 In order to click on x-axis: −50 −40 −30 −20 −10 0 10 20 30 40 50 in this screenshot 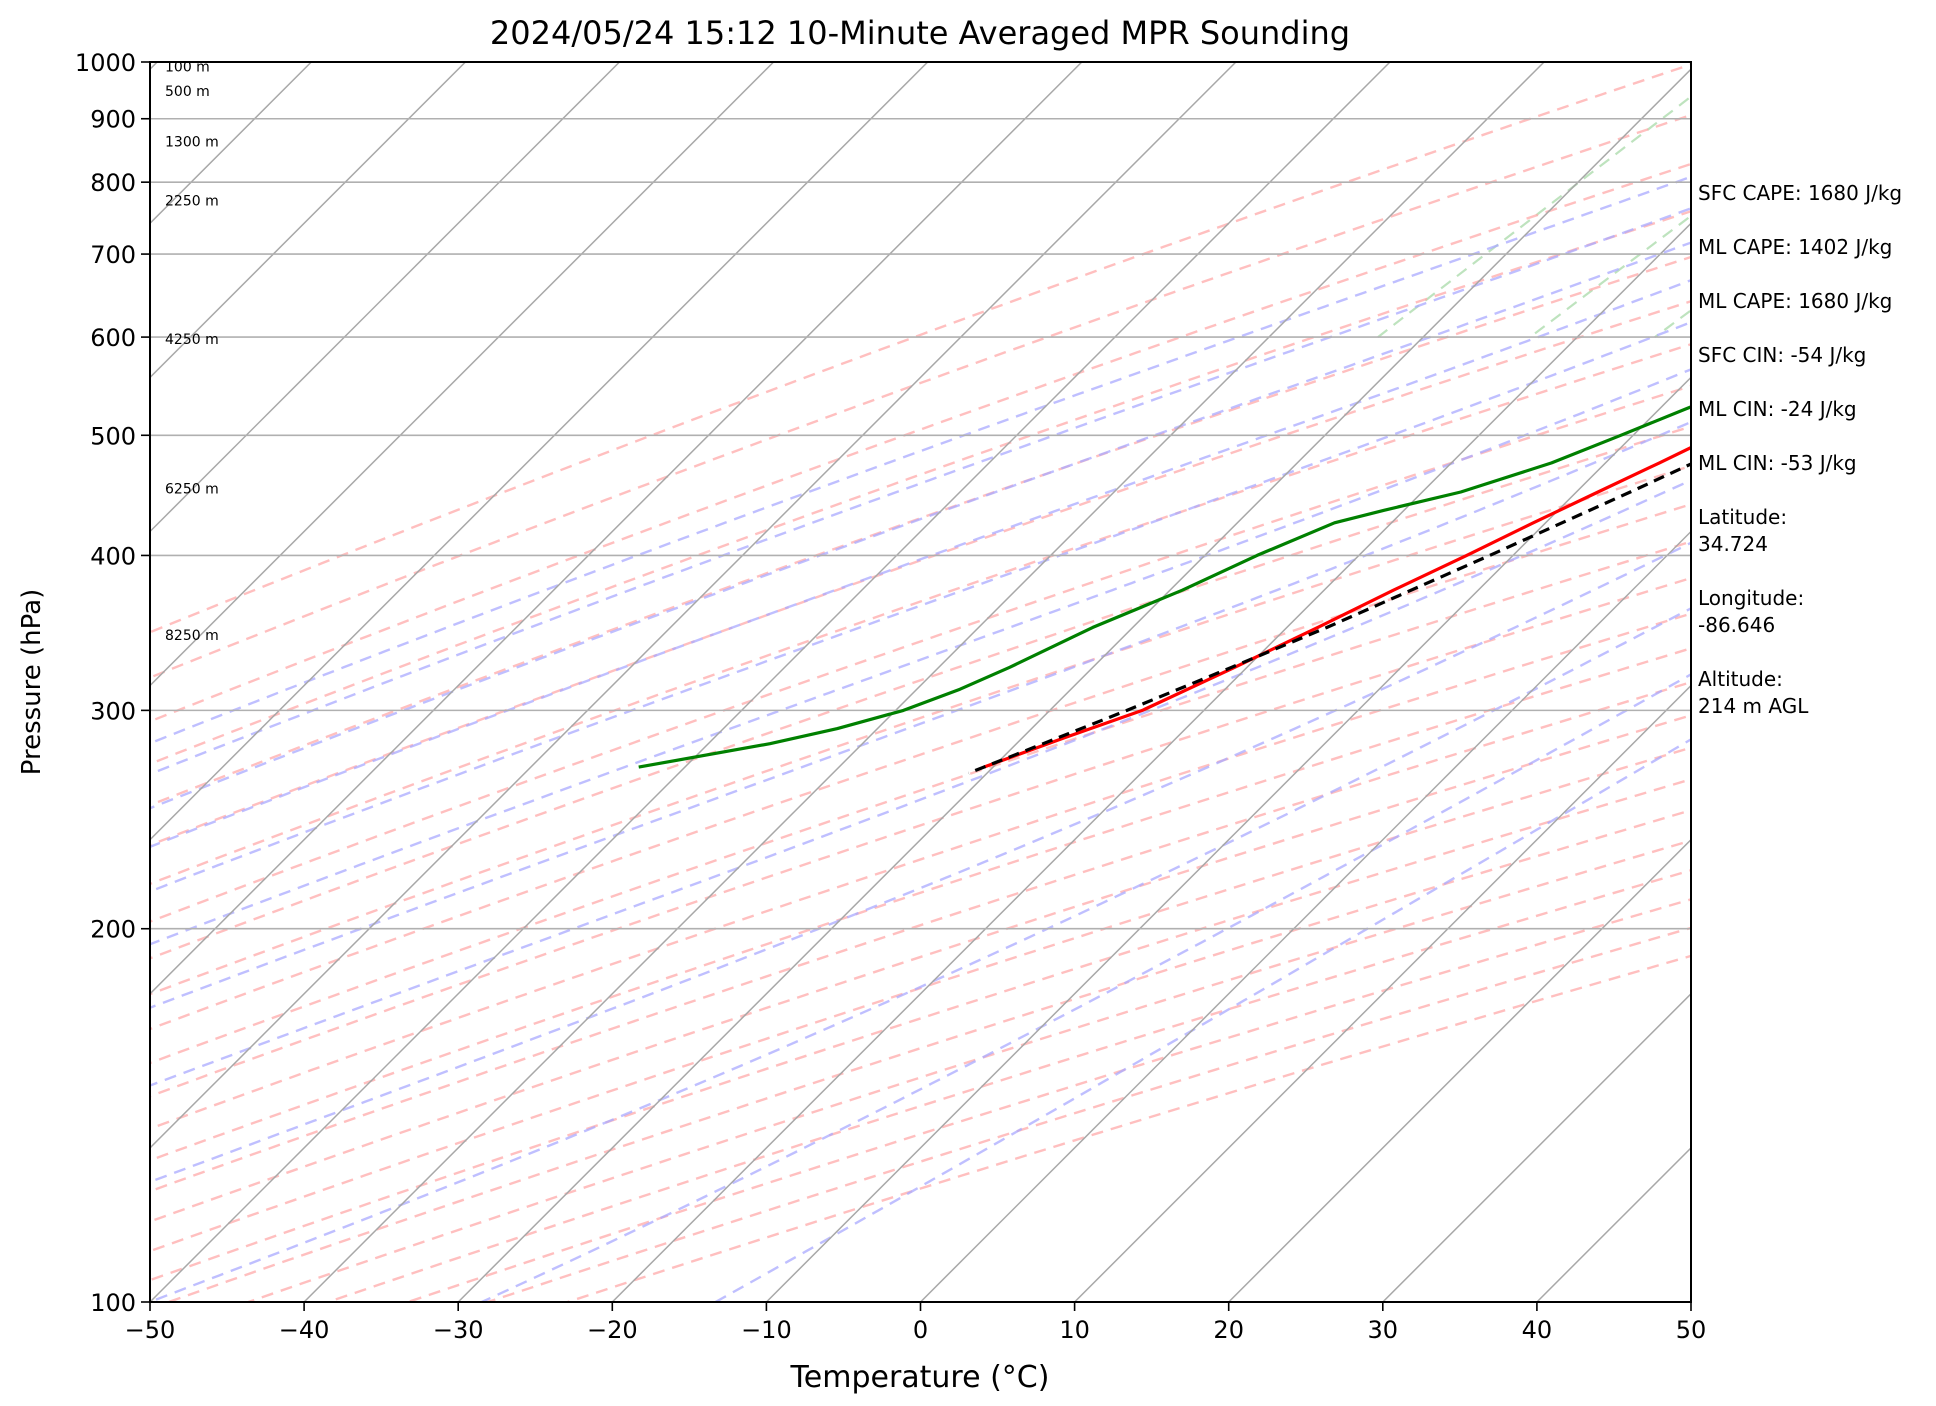, I will do `click(916, 1323)`.